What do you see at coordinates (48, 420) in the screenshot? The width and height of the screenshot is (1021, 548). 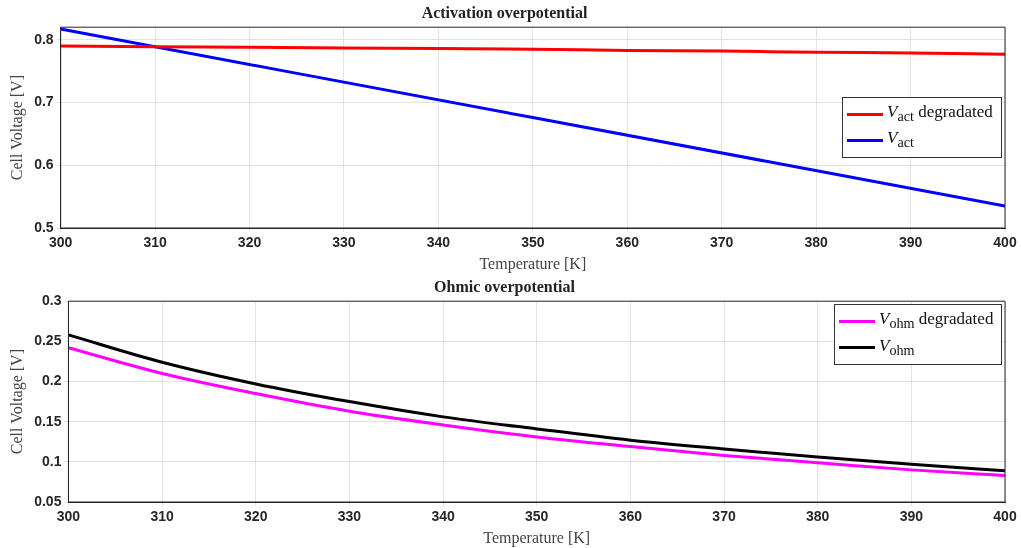 I see `y-tick-label: 0.15` at bounding box center [48, 420].